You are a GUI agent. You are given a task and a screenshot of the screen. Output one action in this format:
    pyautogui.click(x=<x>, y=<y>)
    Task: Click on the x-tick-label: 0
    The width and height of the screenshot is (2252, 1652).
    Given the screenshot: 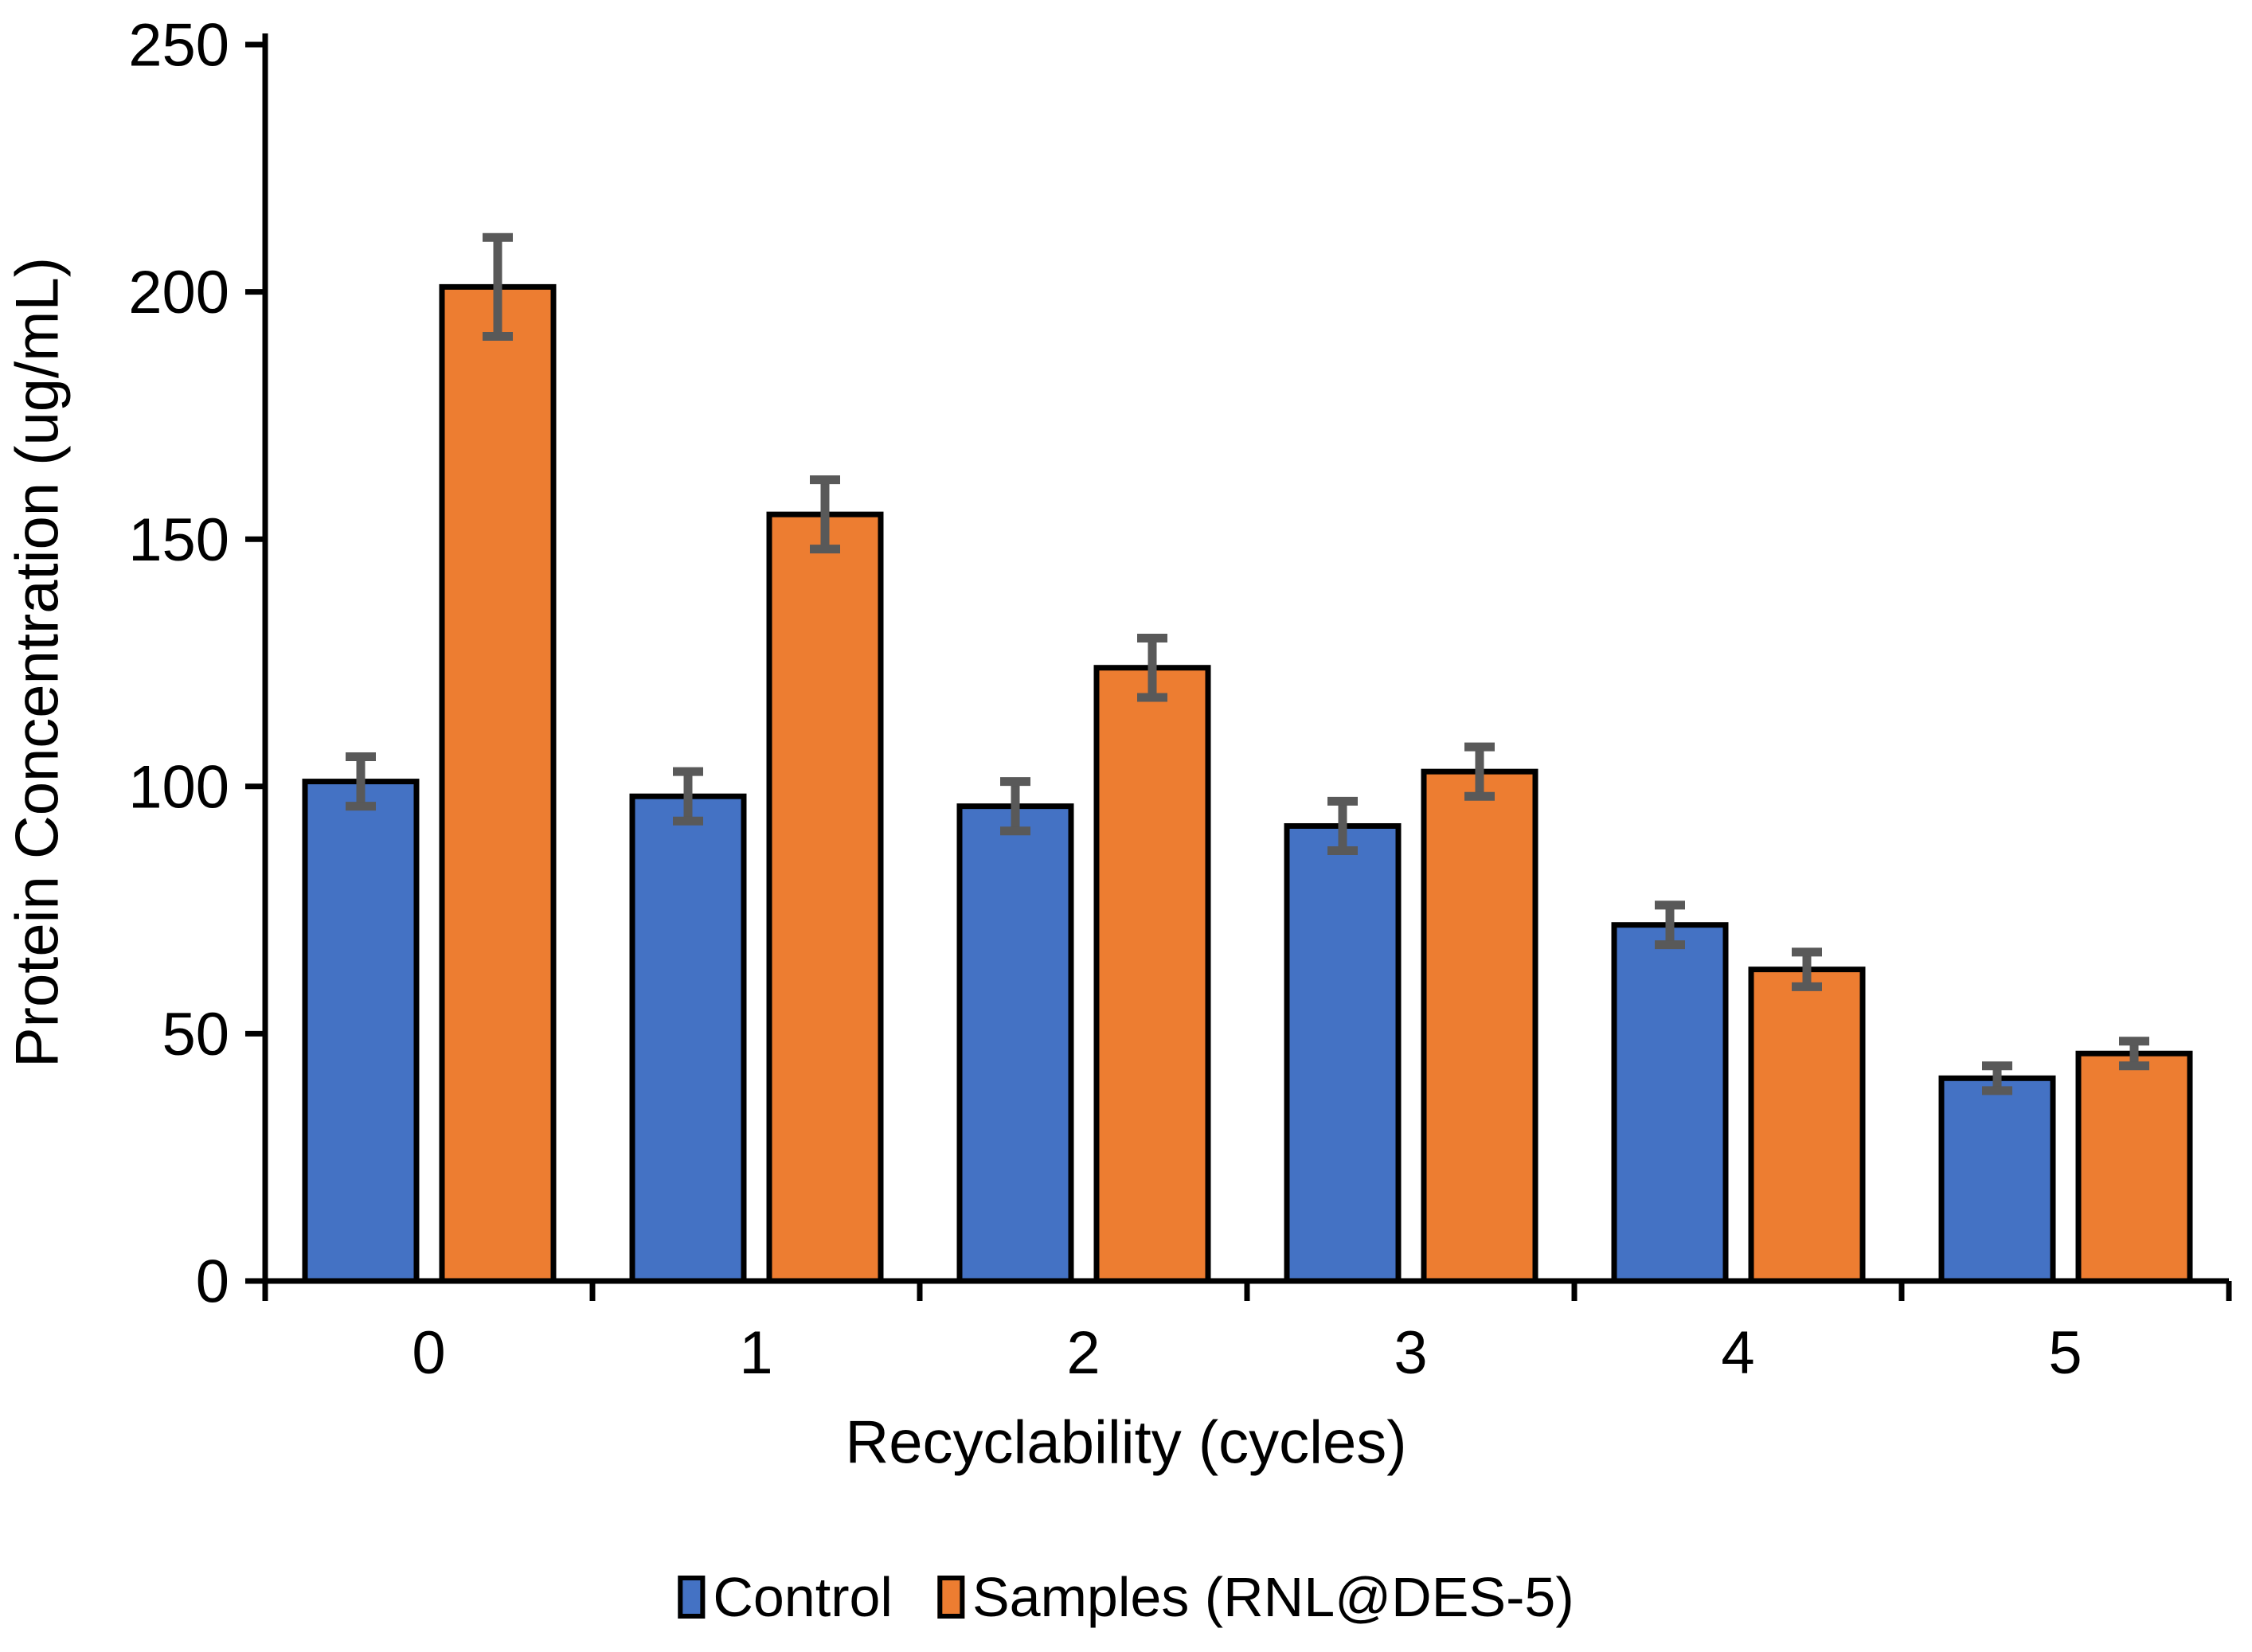 What is the action you would take?
    pyautogui.click(x=428, y=1353)
    